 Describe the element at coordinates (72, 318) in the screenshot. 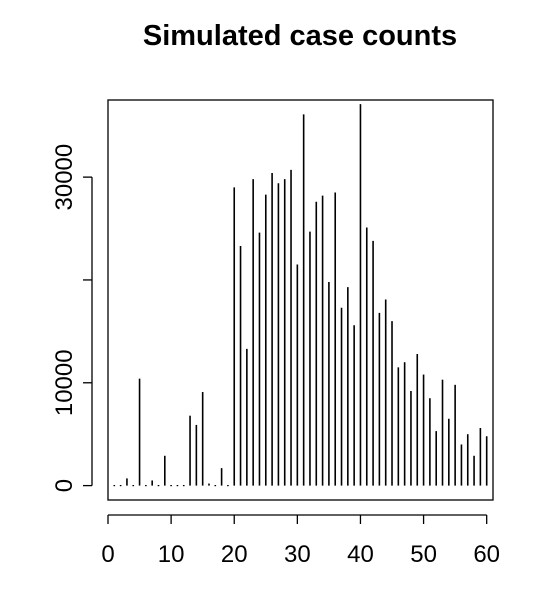

I see `y-axis: 0 10000 30000` at that location.